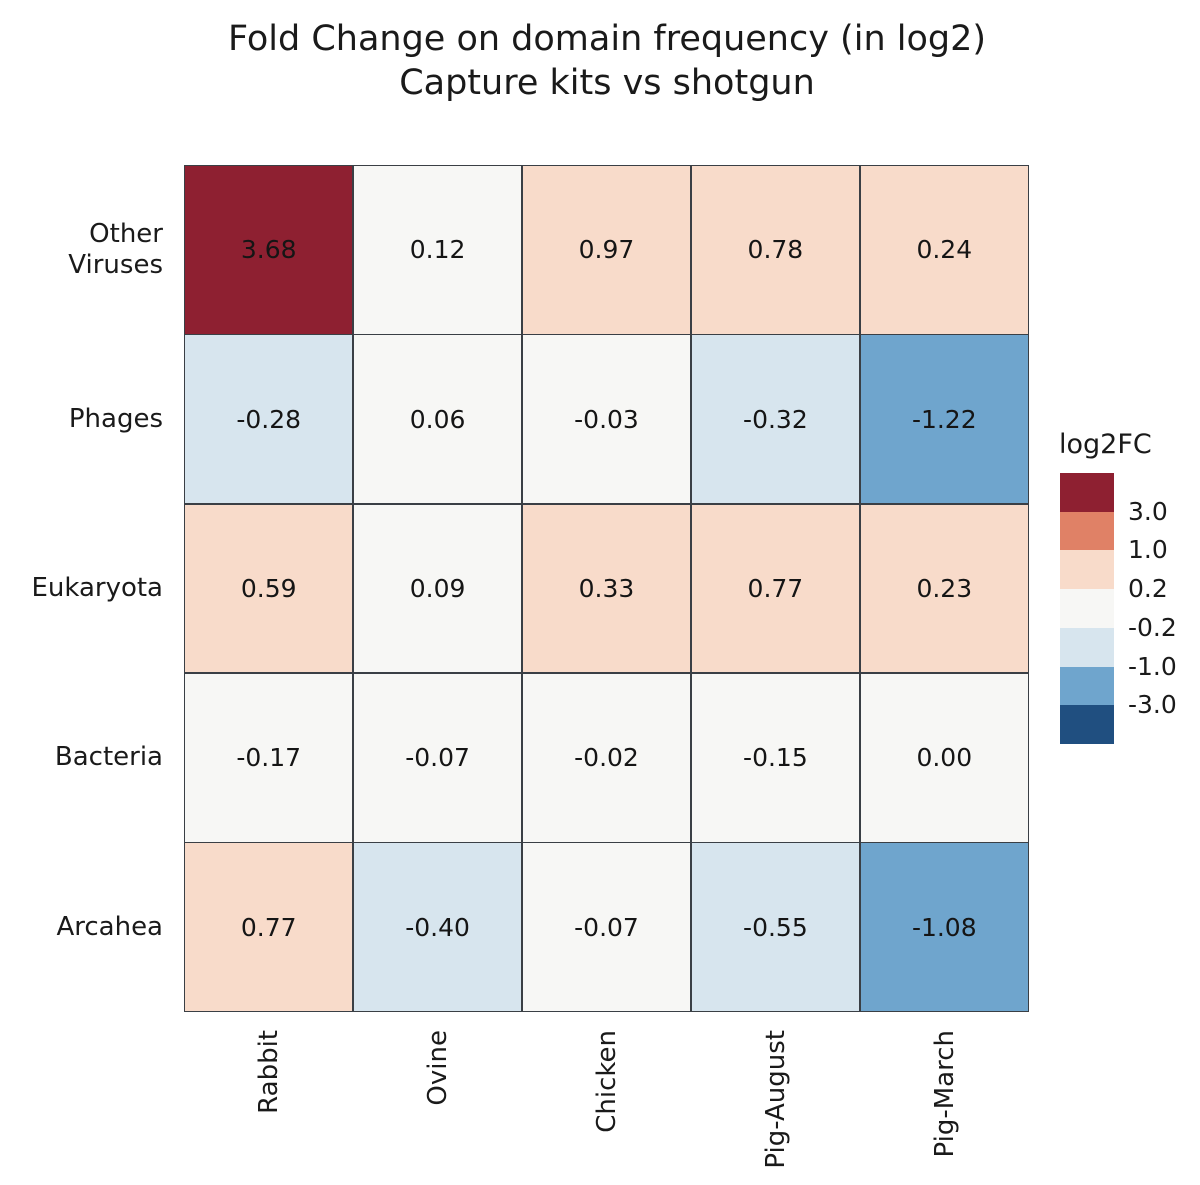 The image size is (1200, 1185). What do you see at coordinates (775, 419) in the screenshot?
I see `heatmap-cell: -0.32` at bounding box center [775, 419].